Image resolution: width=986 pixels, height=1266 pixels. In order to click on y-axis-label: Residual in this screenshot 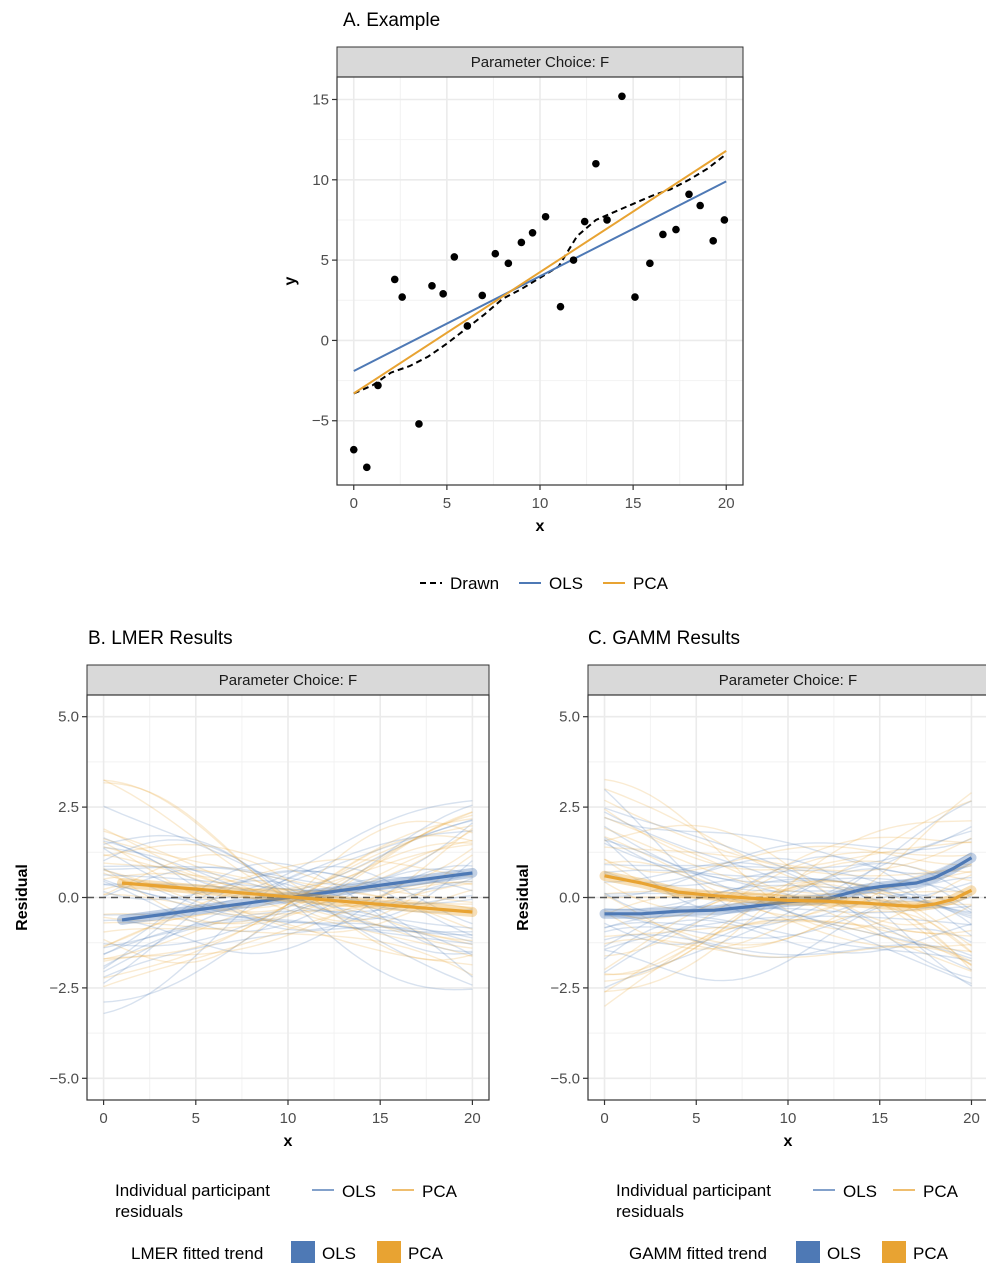, I will do `click(22, 897)`.